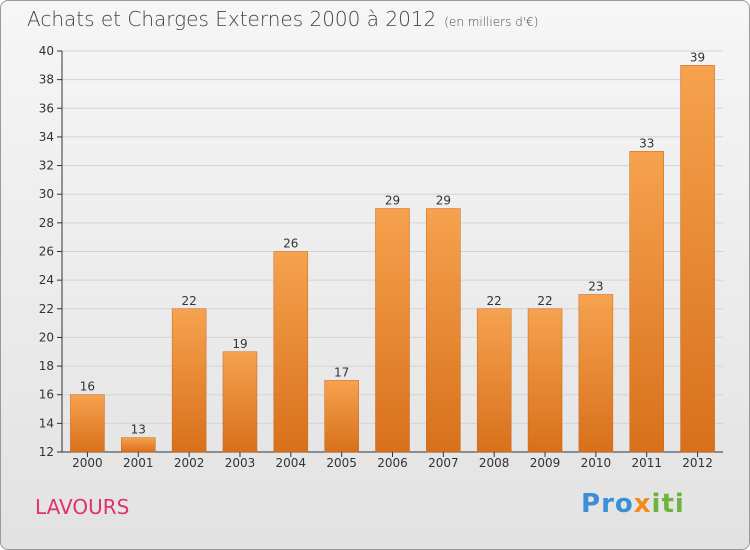 This screenshot has width=750, height=550. What do you see at coordinates (46, 423) in the screenshot?
I see `y-tick-label: 14` at bounding box center [46, 423].